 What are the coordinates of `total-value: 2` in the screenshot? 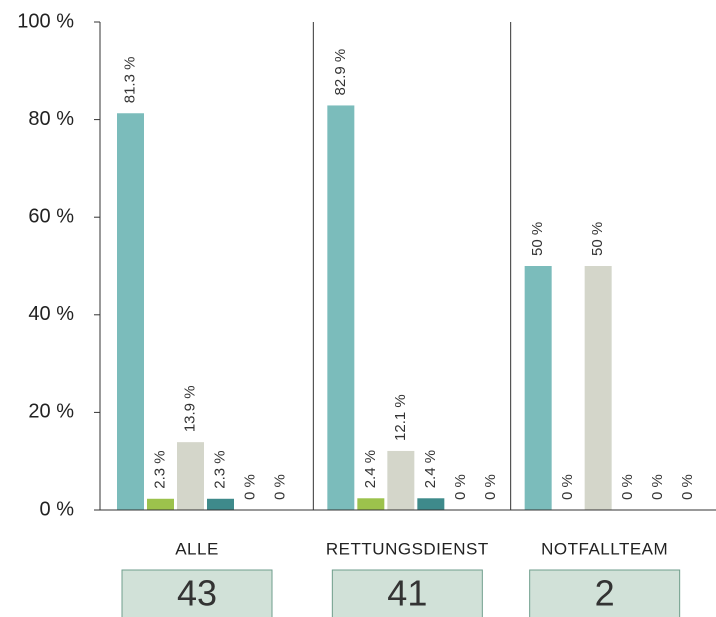 It's located at (605, 593).